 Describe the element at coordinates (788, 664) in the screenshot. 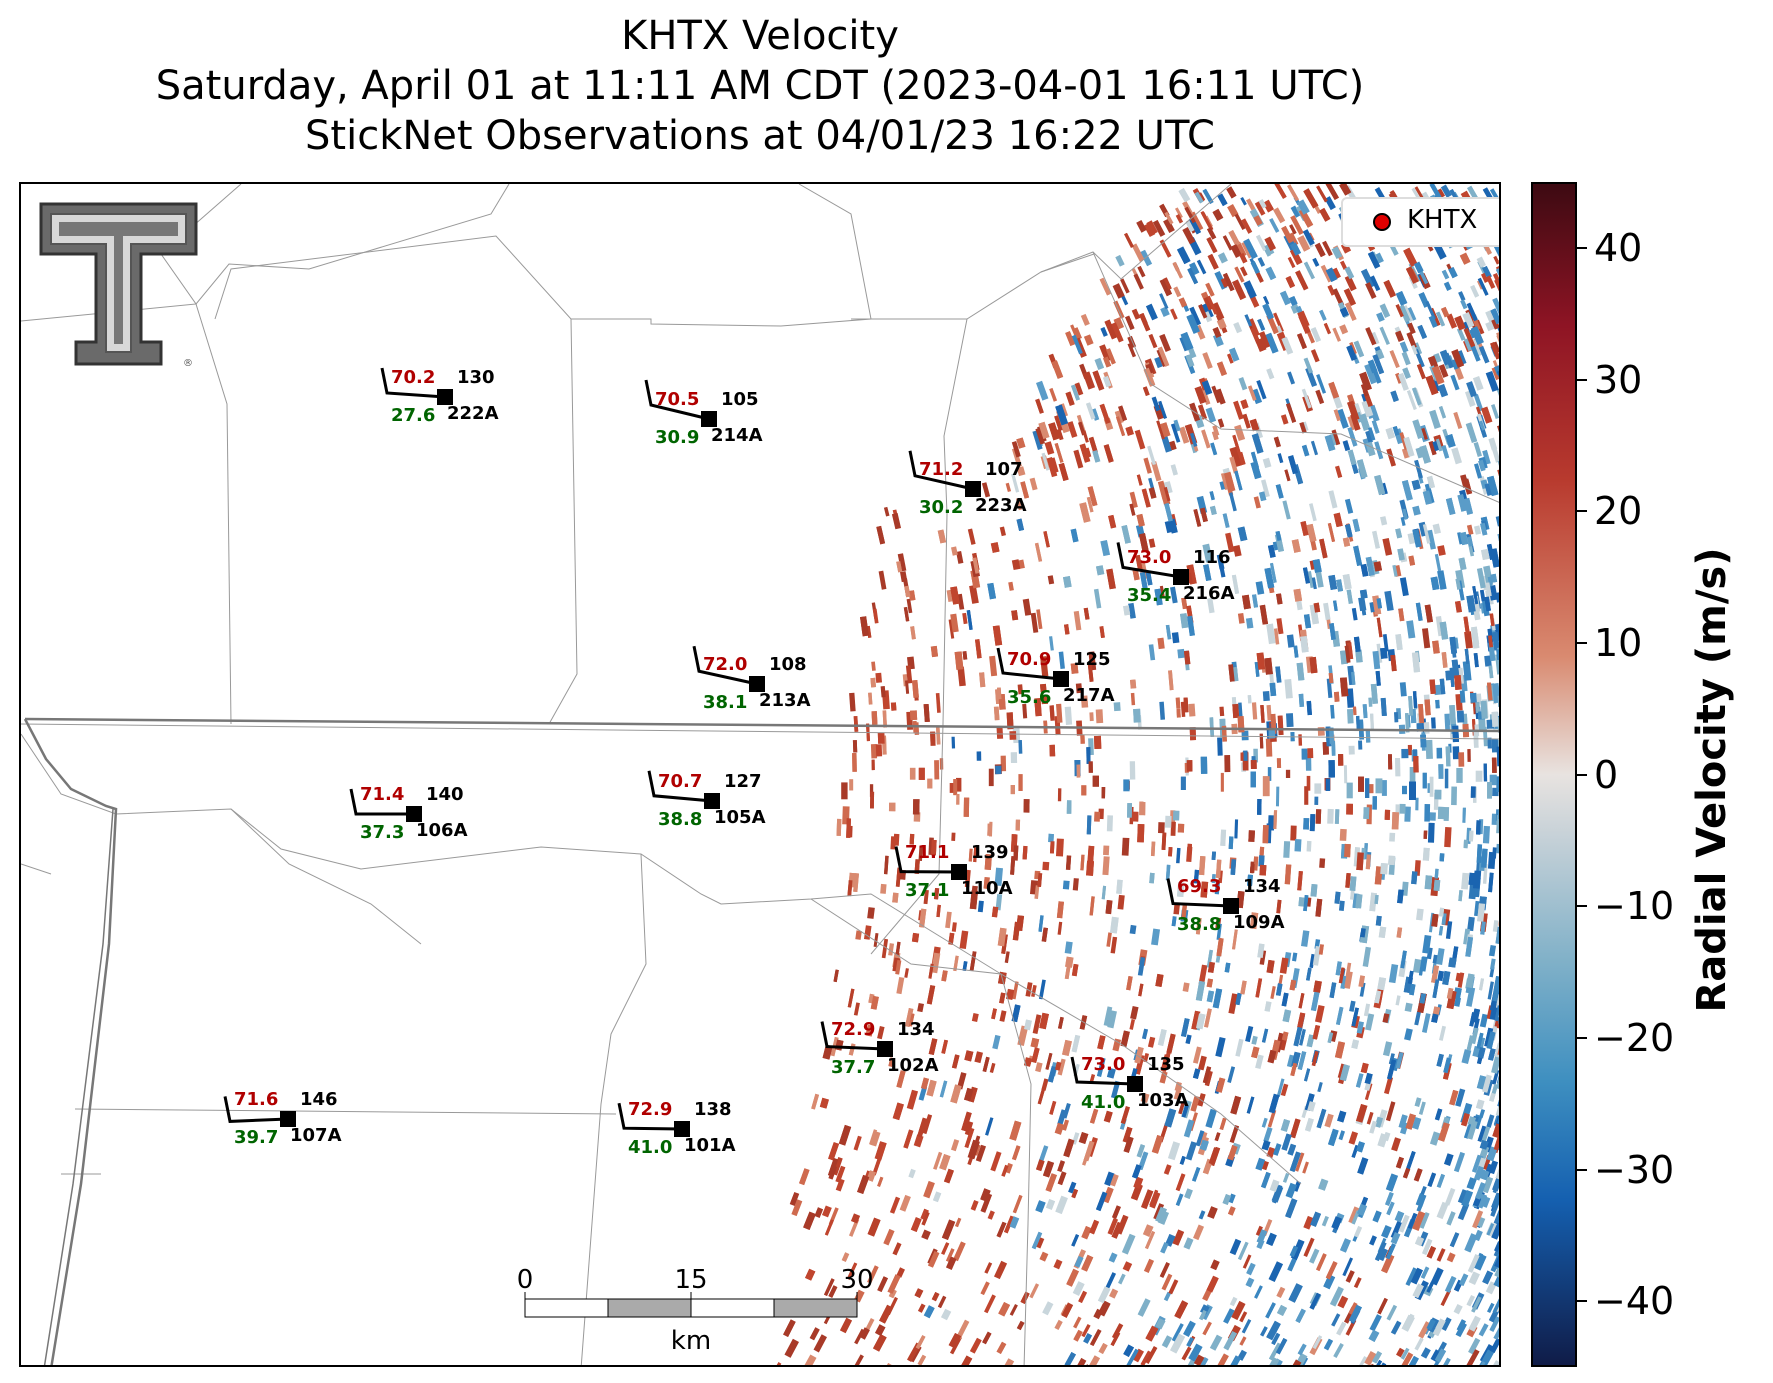

I see `station-wind-direction: 108` at that location.